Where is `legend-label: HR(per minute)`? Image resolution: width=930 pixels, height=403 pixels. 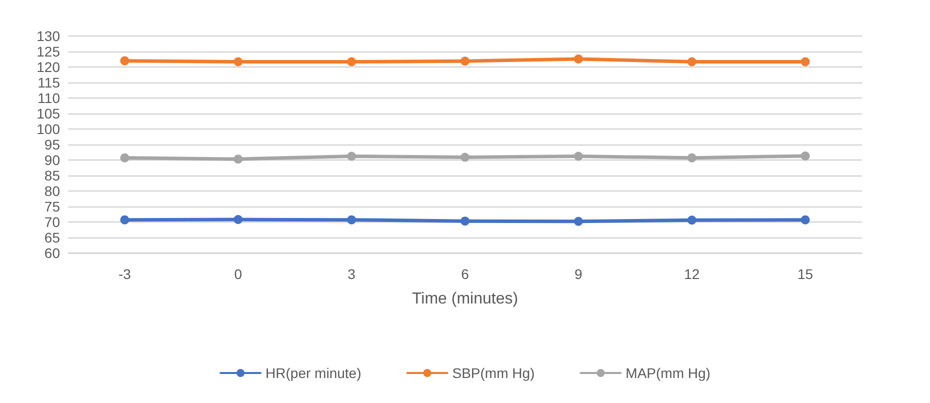
legend-label: HR(per minute) is located at coordinates (314, 373).